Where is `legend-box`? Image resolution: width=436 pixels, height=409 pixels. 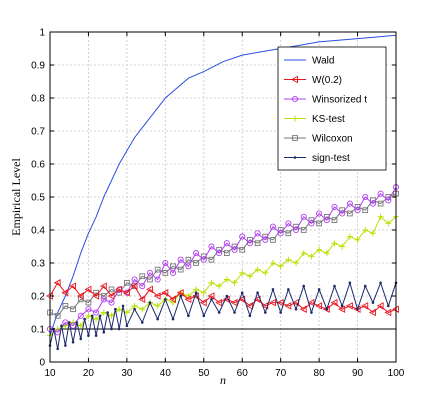 legend-box is located at coordinates (332, 108).